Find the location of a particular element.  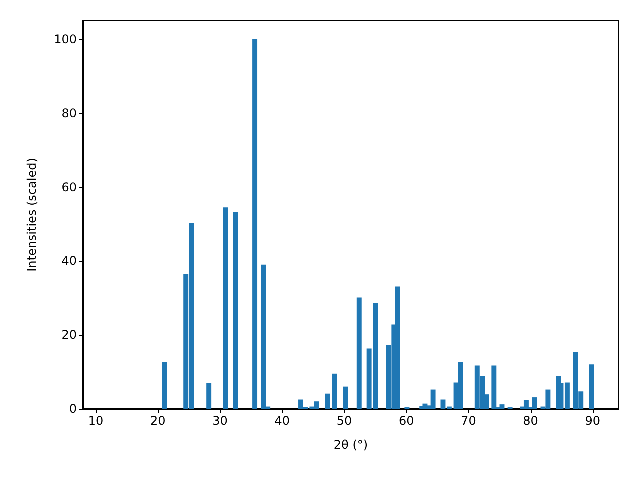

x-tick-label: 30 is located at coordinates (220, 421).